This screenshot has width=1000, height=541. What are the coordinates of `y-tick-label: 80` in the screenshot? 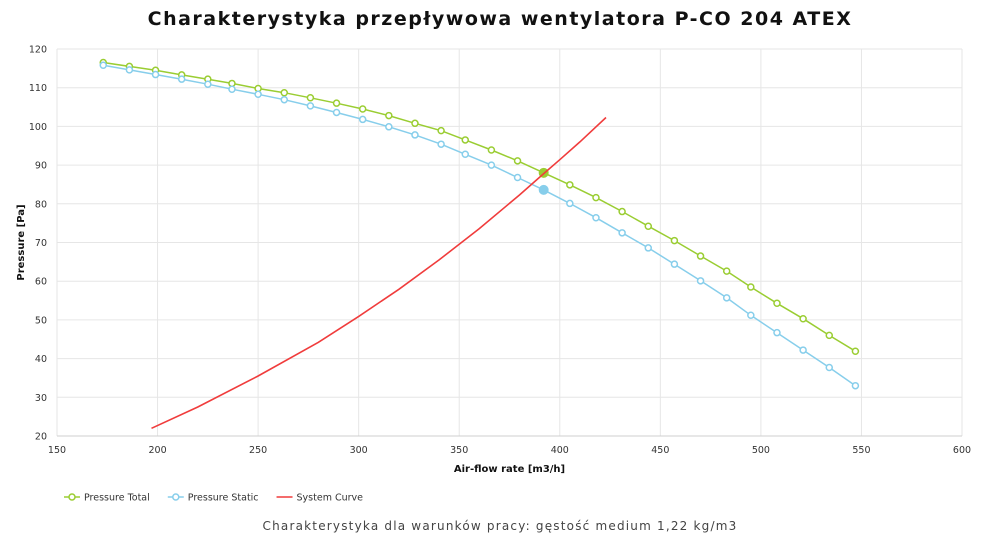 It's located at (41, 204).